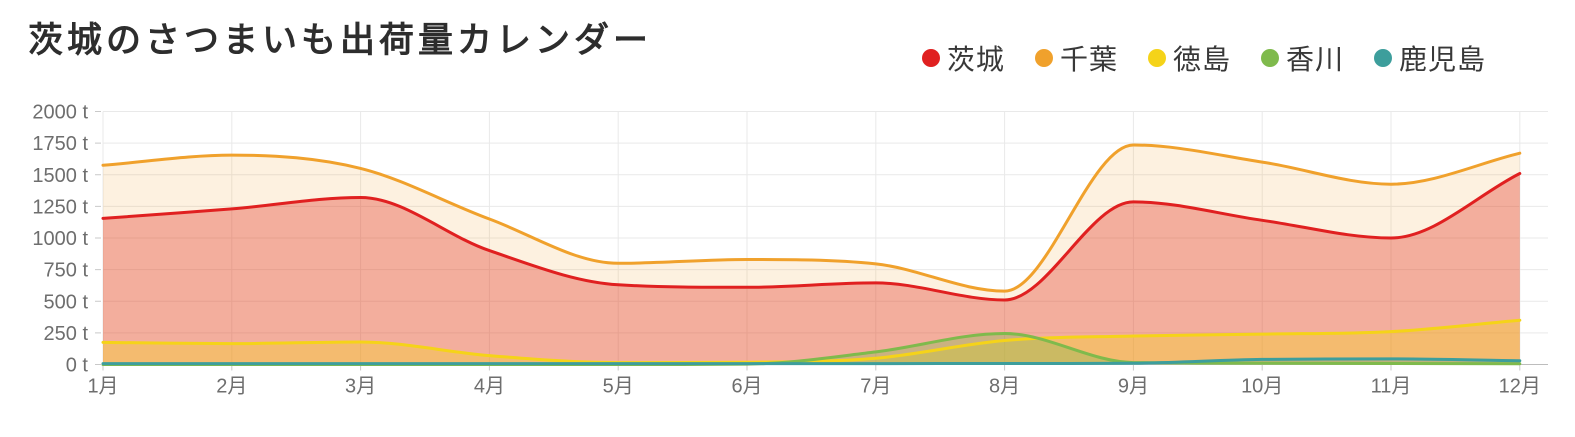 The width and height of the screenshot is (1575, 437). I want to click on y-tick-label: 750 t, so click(66, 271).